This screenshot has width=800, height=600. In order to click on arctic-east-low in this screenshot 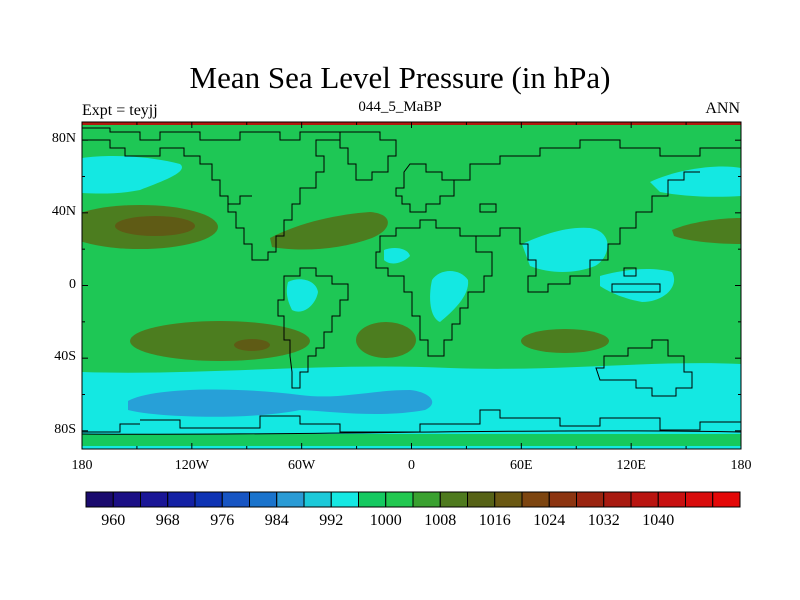, I will do `click(695, 181)`.